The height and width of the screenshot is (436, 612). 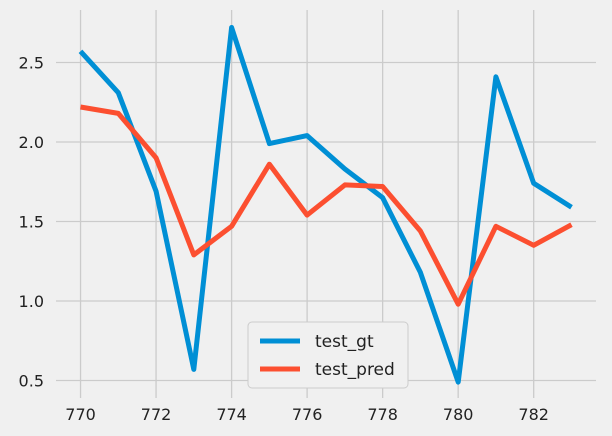 I want to click on x-tick-label: 776, so click(x=307, y=414).